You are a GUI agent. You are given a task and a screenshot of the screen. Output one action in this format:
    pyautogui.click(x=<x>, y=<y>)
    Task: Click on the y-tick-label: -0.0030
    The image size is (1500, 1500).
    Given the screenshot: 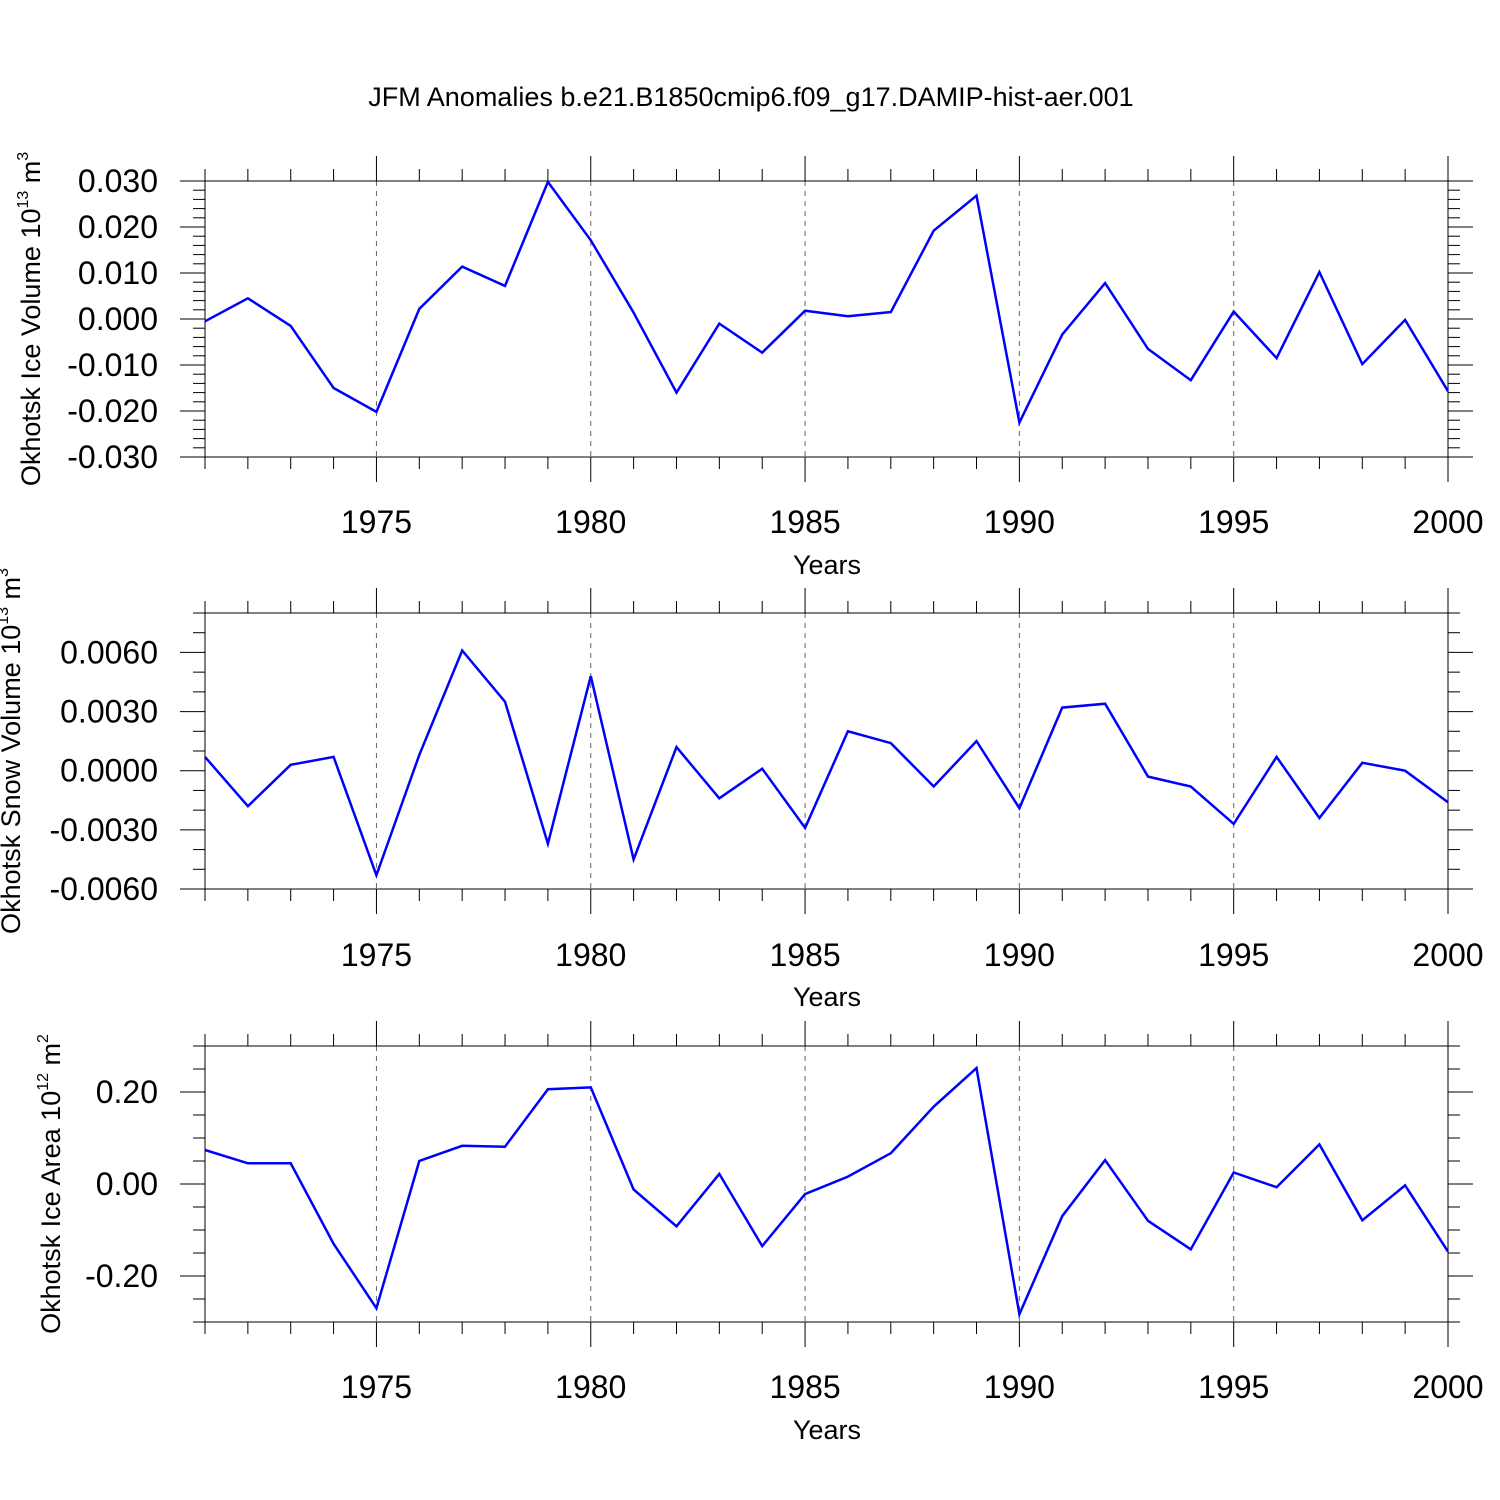 What is the action you would take?
    pyautogui.click(x=103, y=830)
    